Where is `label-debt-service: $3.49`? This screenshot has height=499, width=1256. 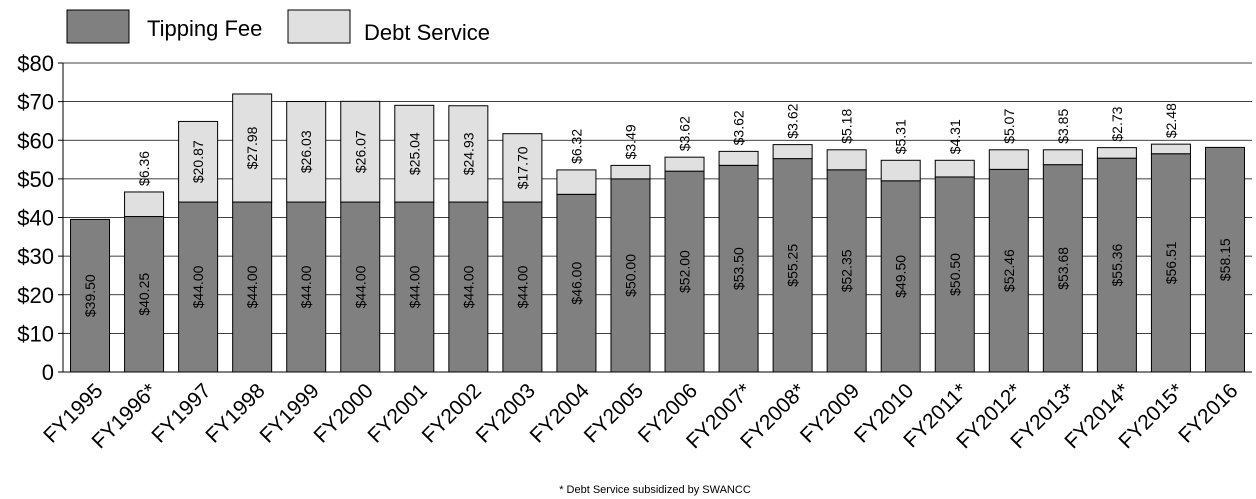 label-debt-service: $3.49 is located at coordinates (630, 141).